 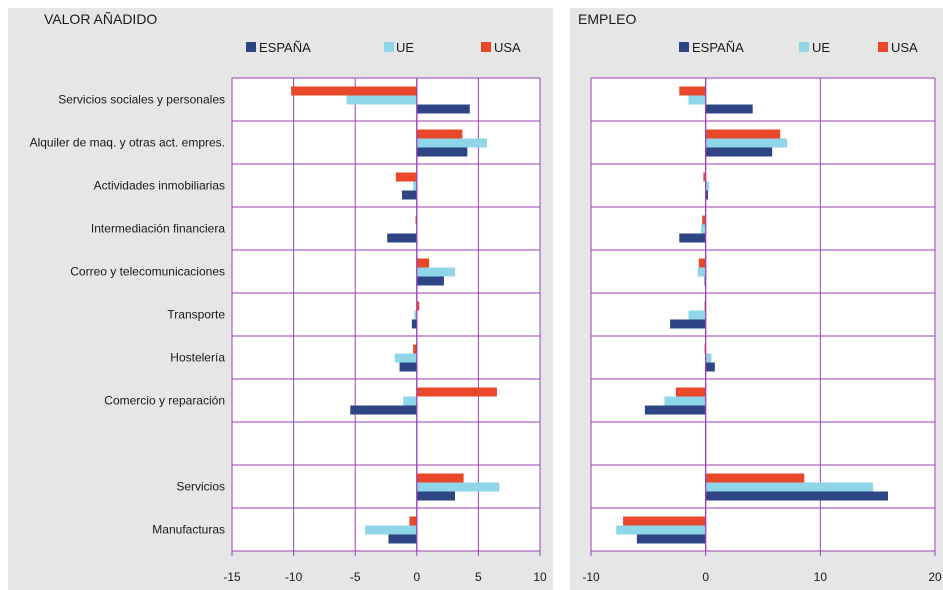 I want to click on empleo-bar-usa-manufacturas, so click(x=664, y=521).